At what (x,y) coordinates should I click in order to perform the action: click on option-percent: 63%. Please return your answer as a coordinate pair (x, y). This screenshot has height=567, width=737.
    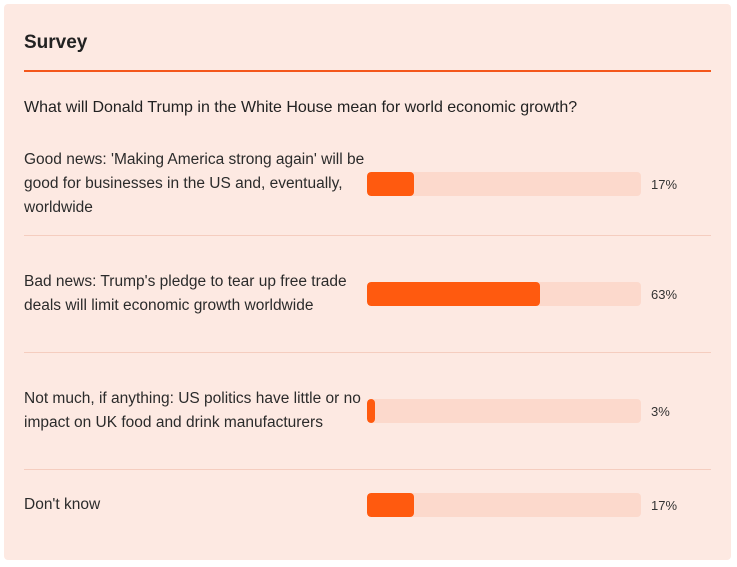
    Looking at the image, I should click on (664, 294).